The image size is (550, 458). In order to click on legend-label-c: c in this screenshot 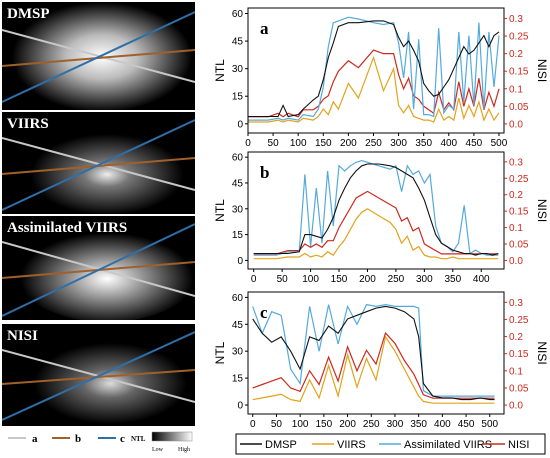, I will do `click(122, 439)`.